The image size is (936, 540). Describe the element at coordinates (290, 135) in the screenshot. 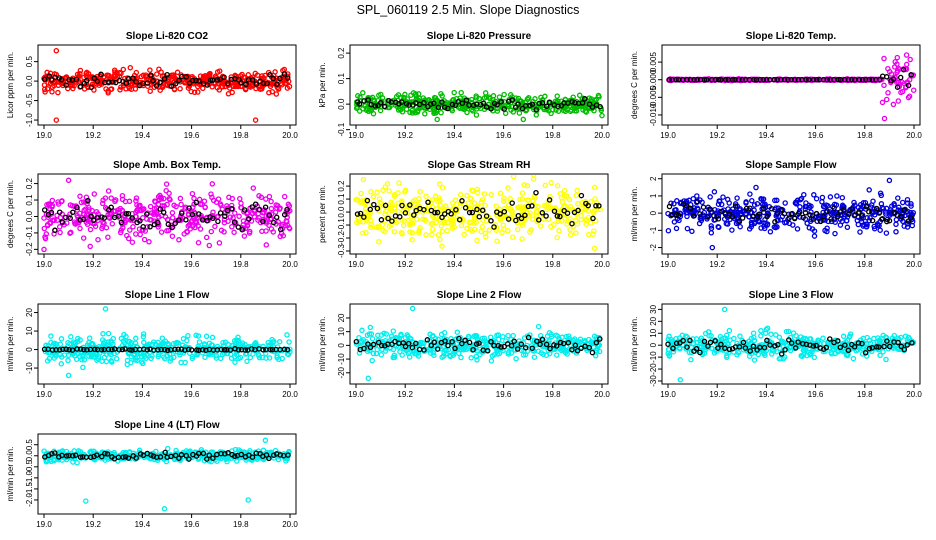

I see `x-tick-label: 20.0` at that location.